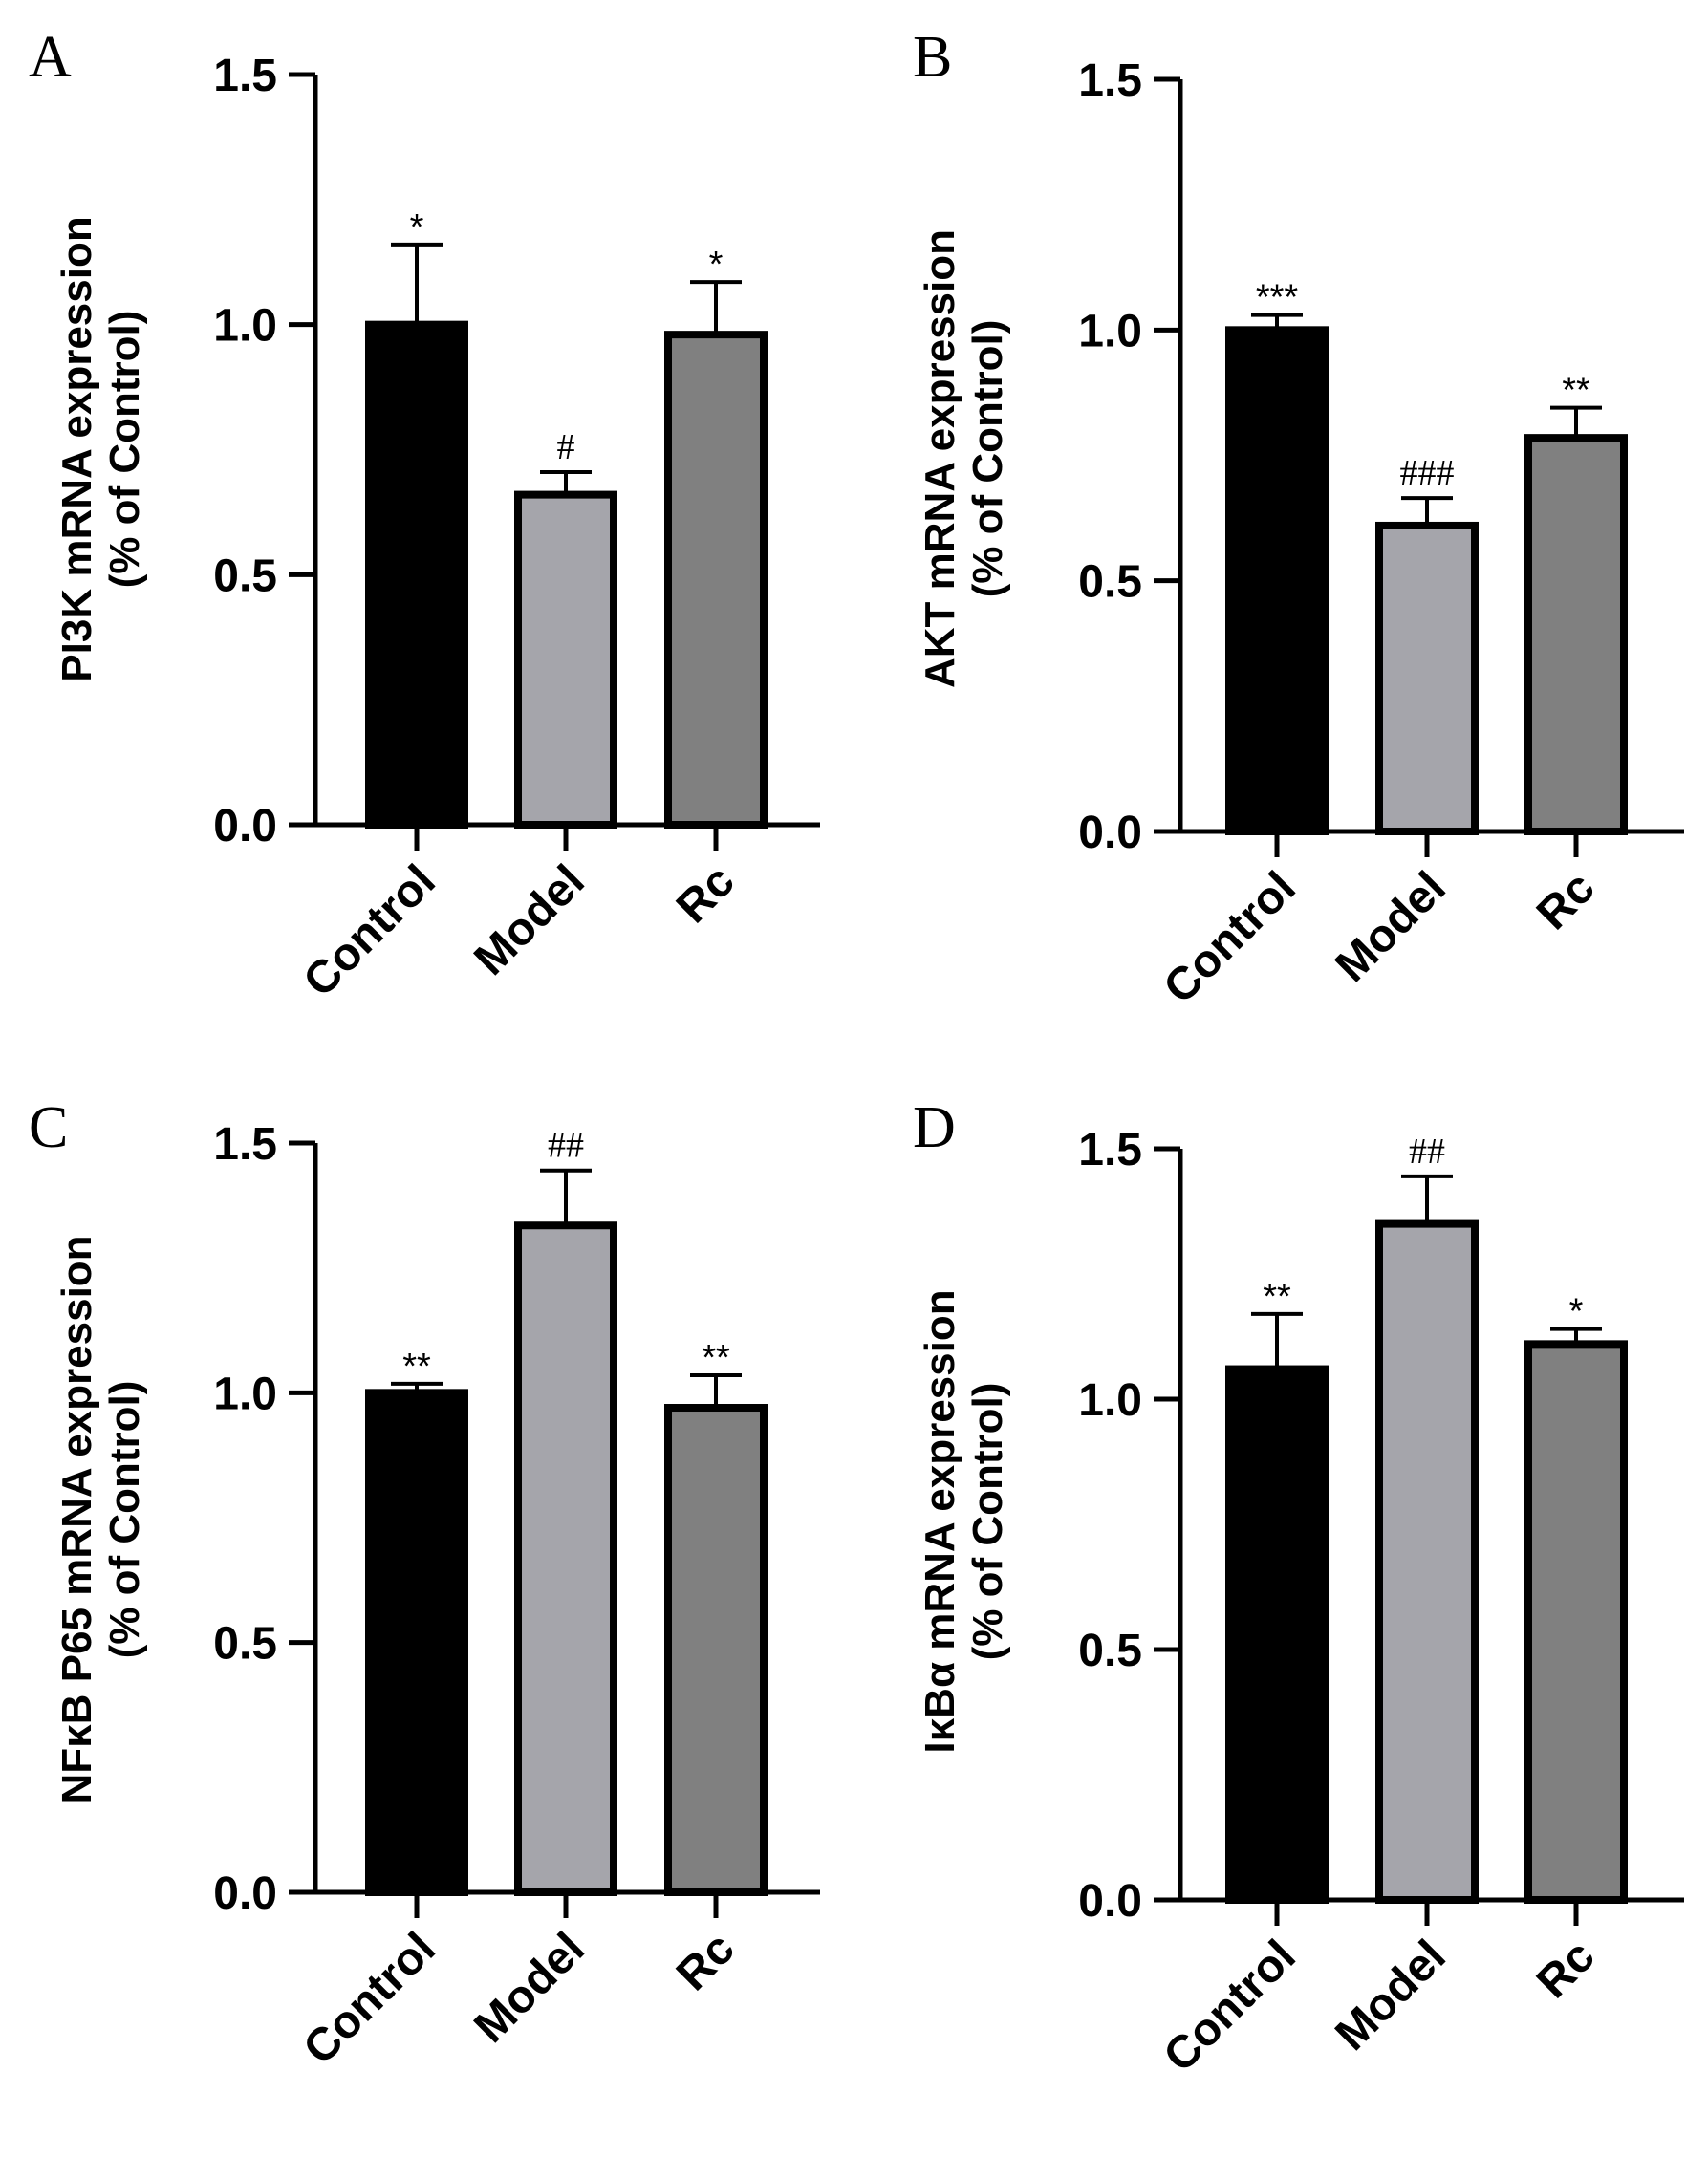 The width and height of the screenshot is (1708, 2158). Describe the element at coordinates (1277, 298) in the screenshot. I see `significance-label: ***` at that location.